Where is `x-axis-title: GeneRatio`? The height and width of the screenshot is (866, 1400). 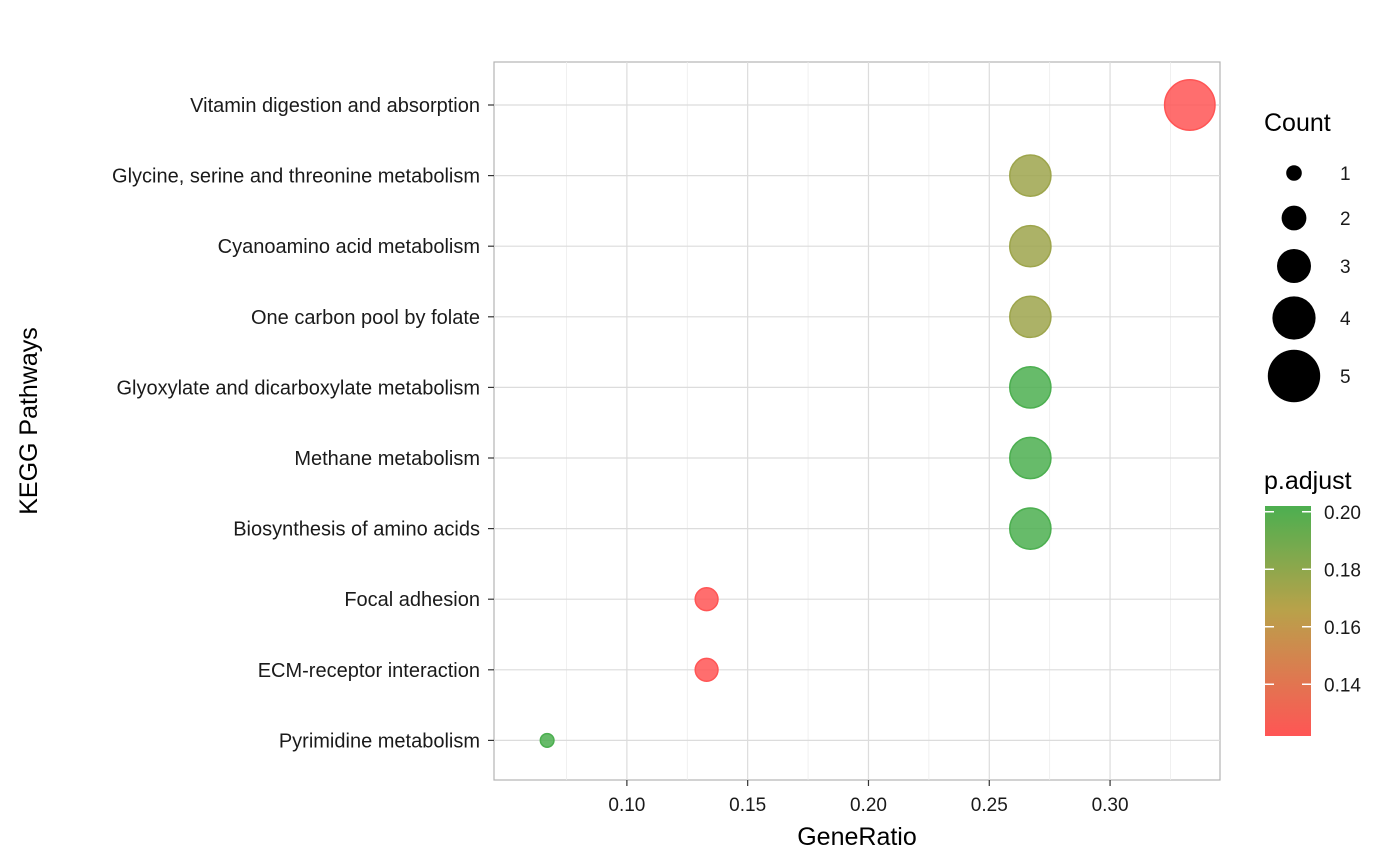 x-axis-title: GeneRatio is located at coordinates (857, 837).